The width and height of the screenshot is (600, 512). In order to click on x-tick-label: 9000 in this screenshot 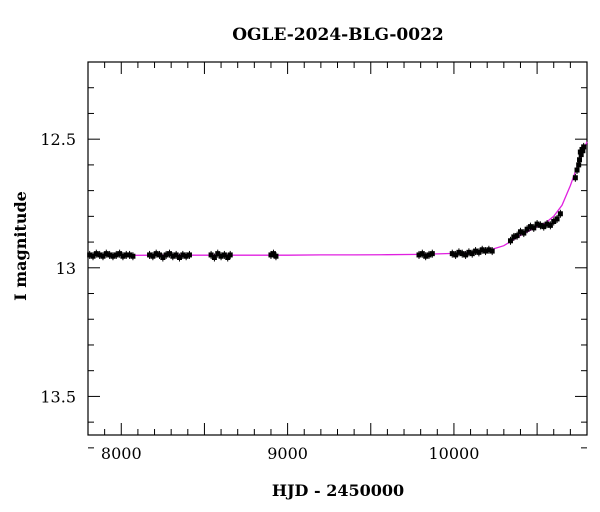, I will do `click(287, 453)`.